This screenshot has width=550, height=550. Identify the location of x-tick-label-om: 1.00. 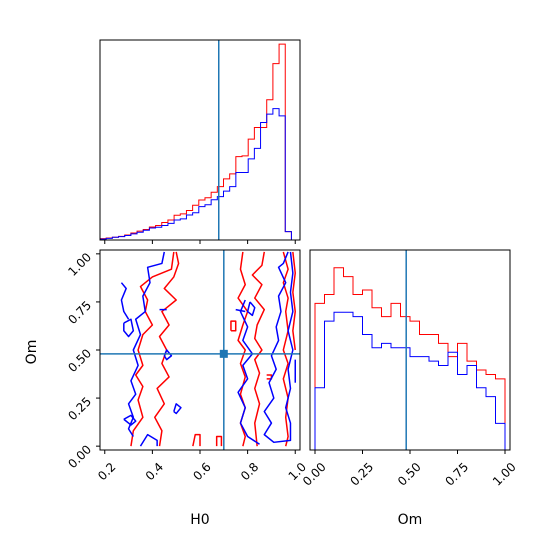
(504, 474).